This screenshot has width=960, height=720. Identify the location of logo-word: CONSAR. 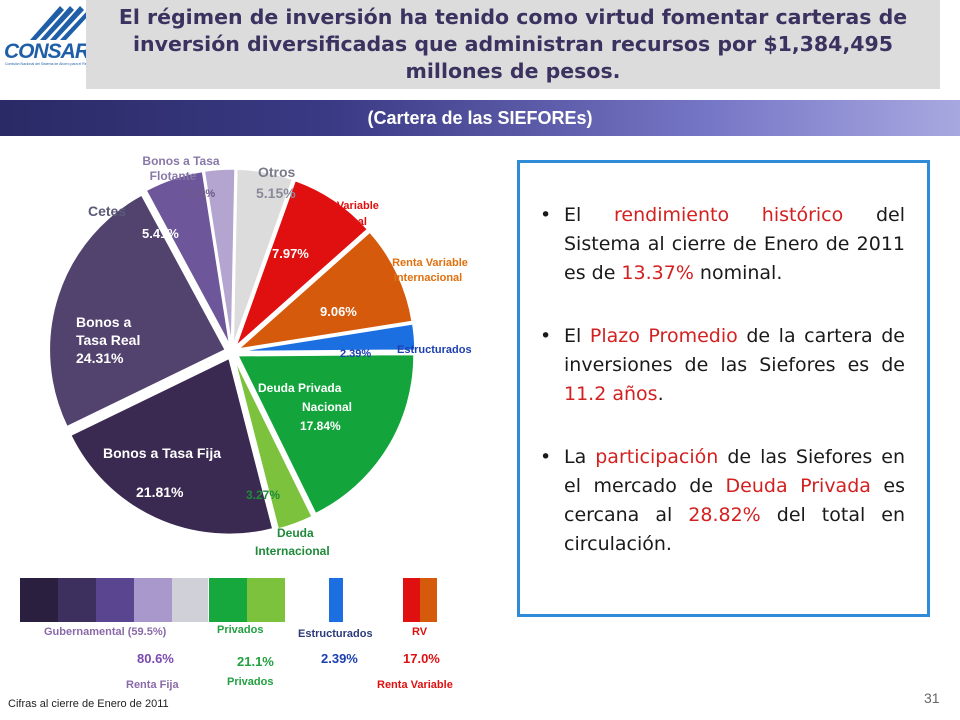
(47, 51).